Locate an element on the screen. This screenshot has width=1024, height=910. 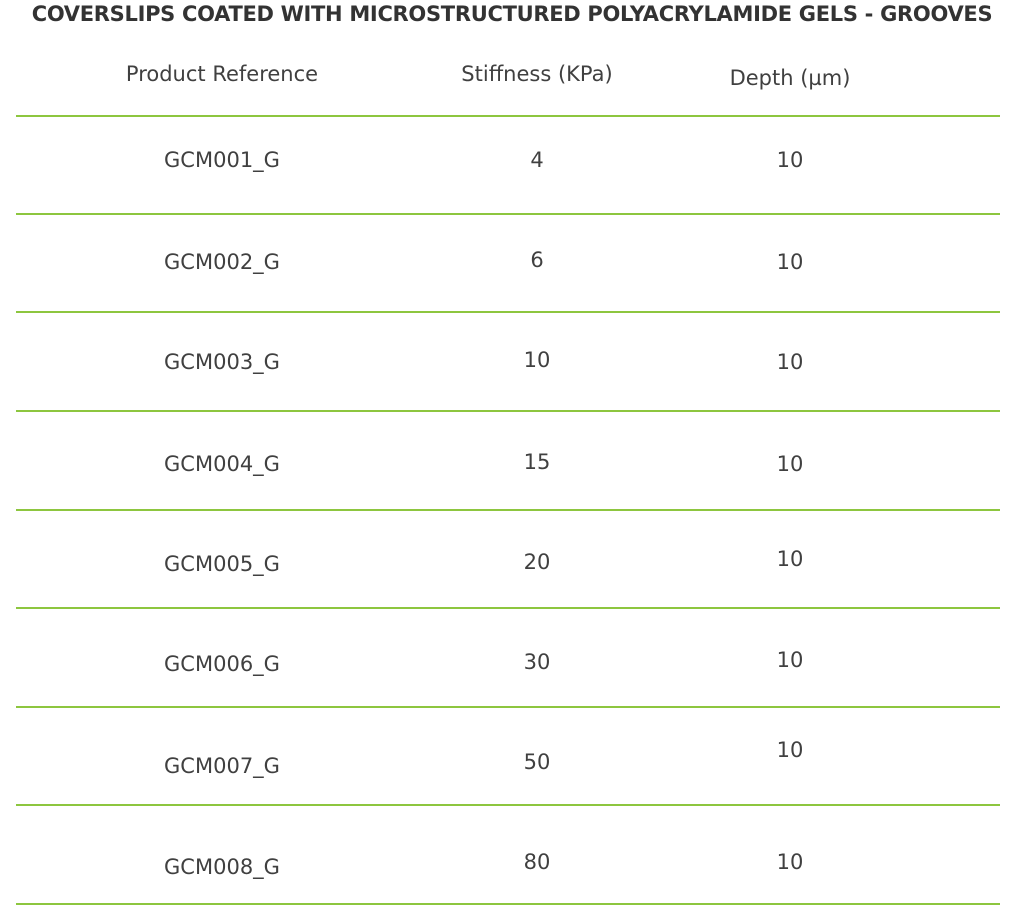
stiffness-cell: 10 is located at coordinates (537, 360).